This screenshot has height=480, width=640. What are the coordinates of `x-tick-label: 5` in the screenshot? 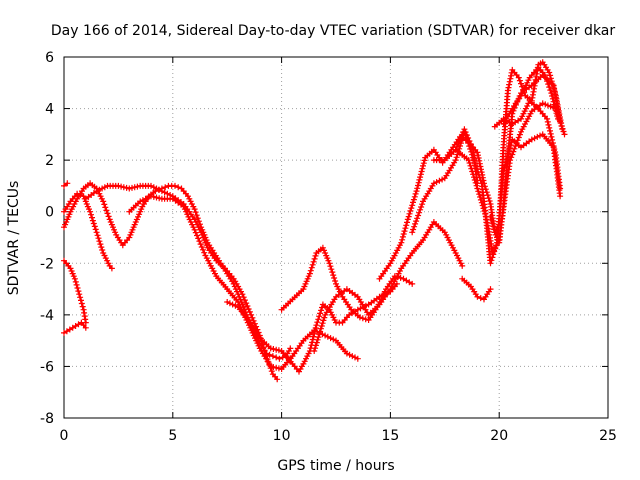 It's located at (172, 436).